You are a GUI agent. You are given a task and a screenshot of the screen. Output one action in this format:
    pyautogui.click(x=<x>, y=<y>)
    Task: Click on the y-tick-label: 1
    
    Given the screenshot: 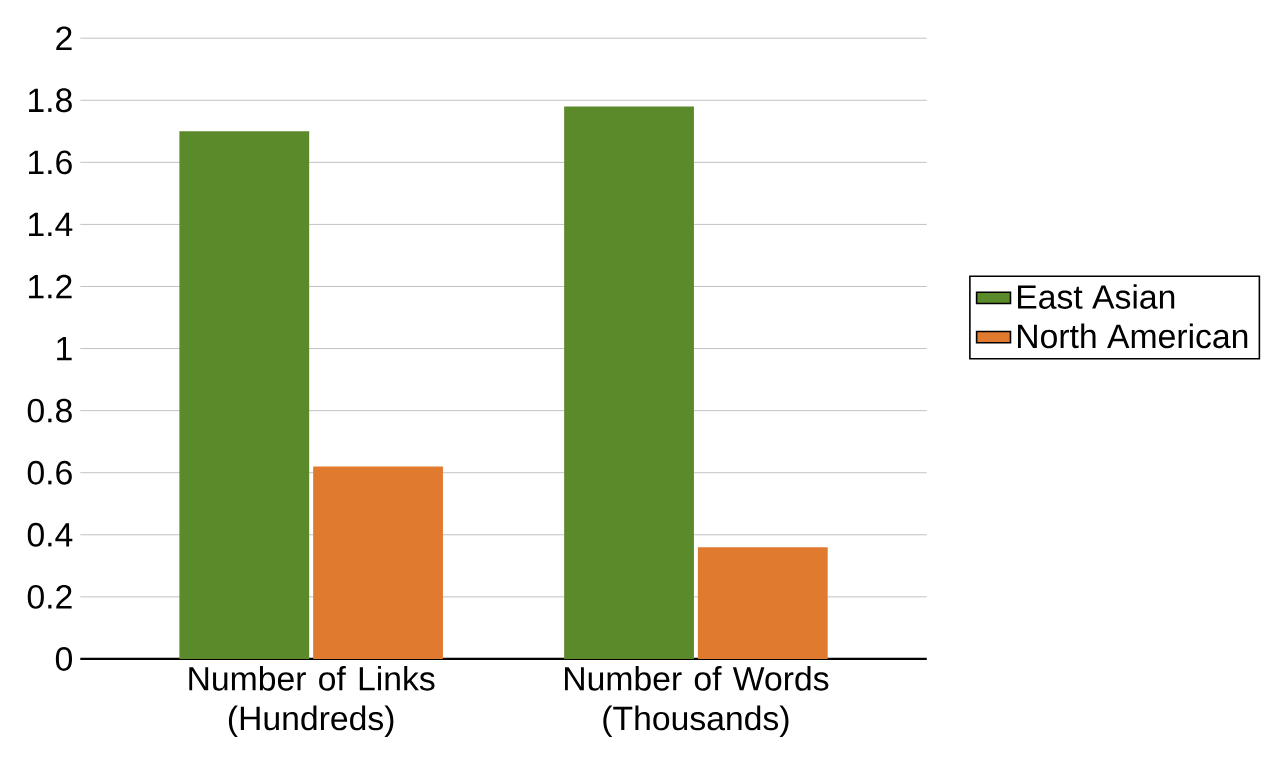 What is the action you would take?
    pyautogui.click(x=64, y=348)
    